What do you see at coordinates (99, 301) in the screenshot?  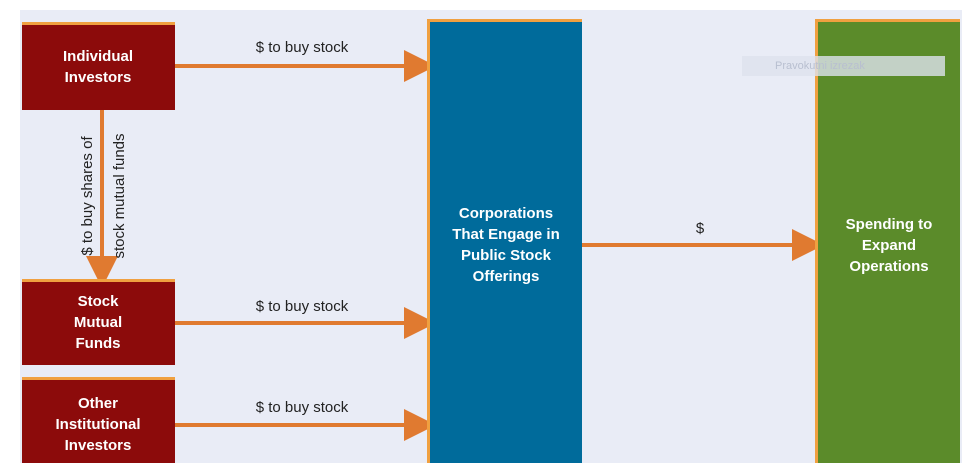 I see `node-label: Stock` at bounding box center [99, 301].